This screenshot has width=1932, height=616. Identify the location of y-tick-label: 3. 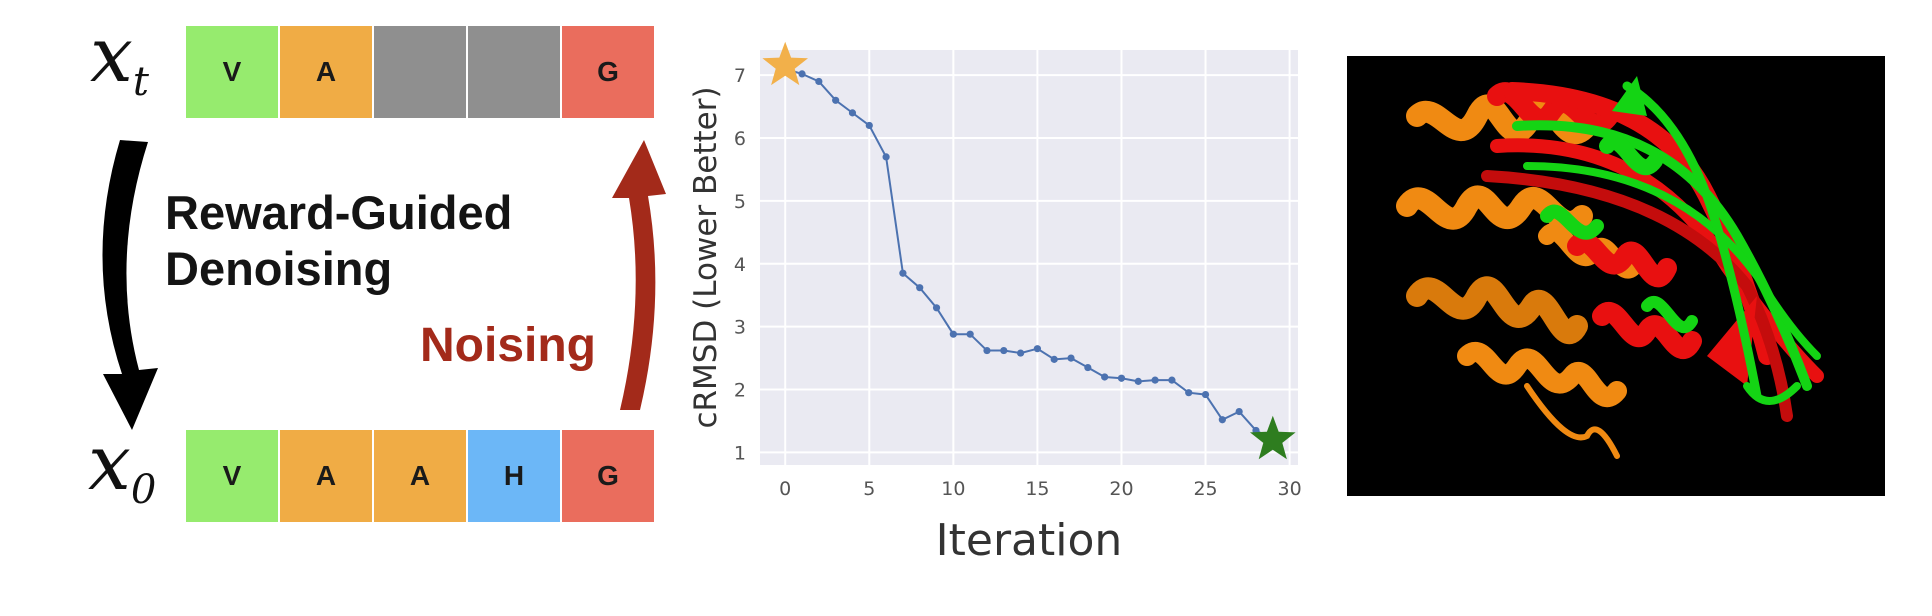
(740, 328).